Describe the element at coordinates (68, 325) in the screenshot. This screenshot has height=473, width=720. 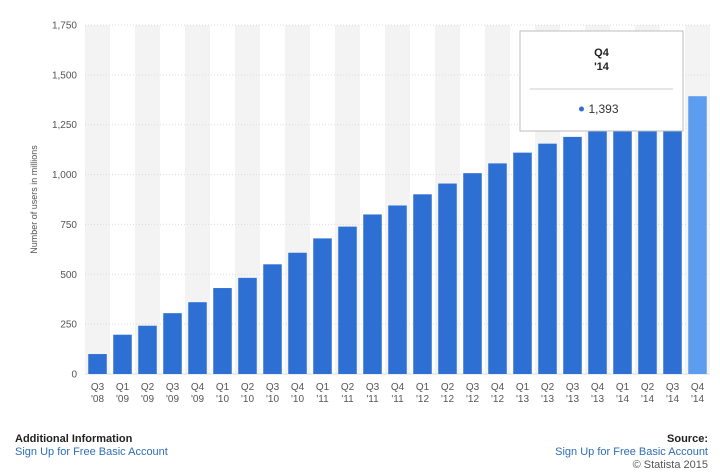
I see `y-tick-label: 250` at that location.